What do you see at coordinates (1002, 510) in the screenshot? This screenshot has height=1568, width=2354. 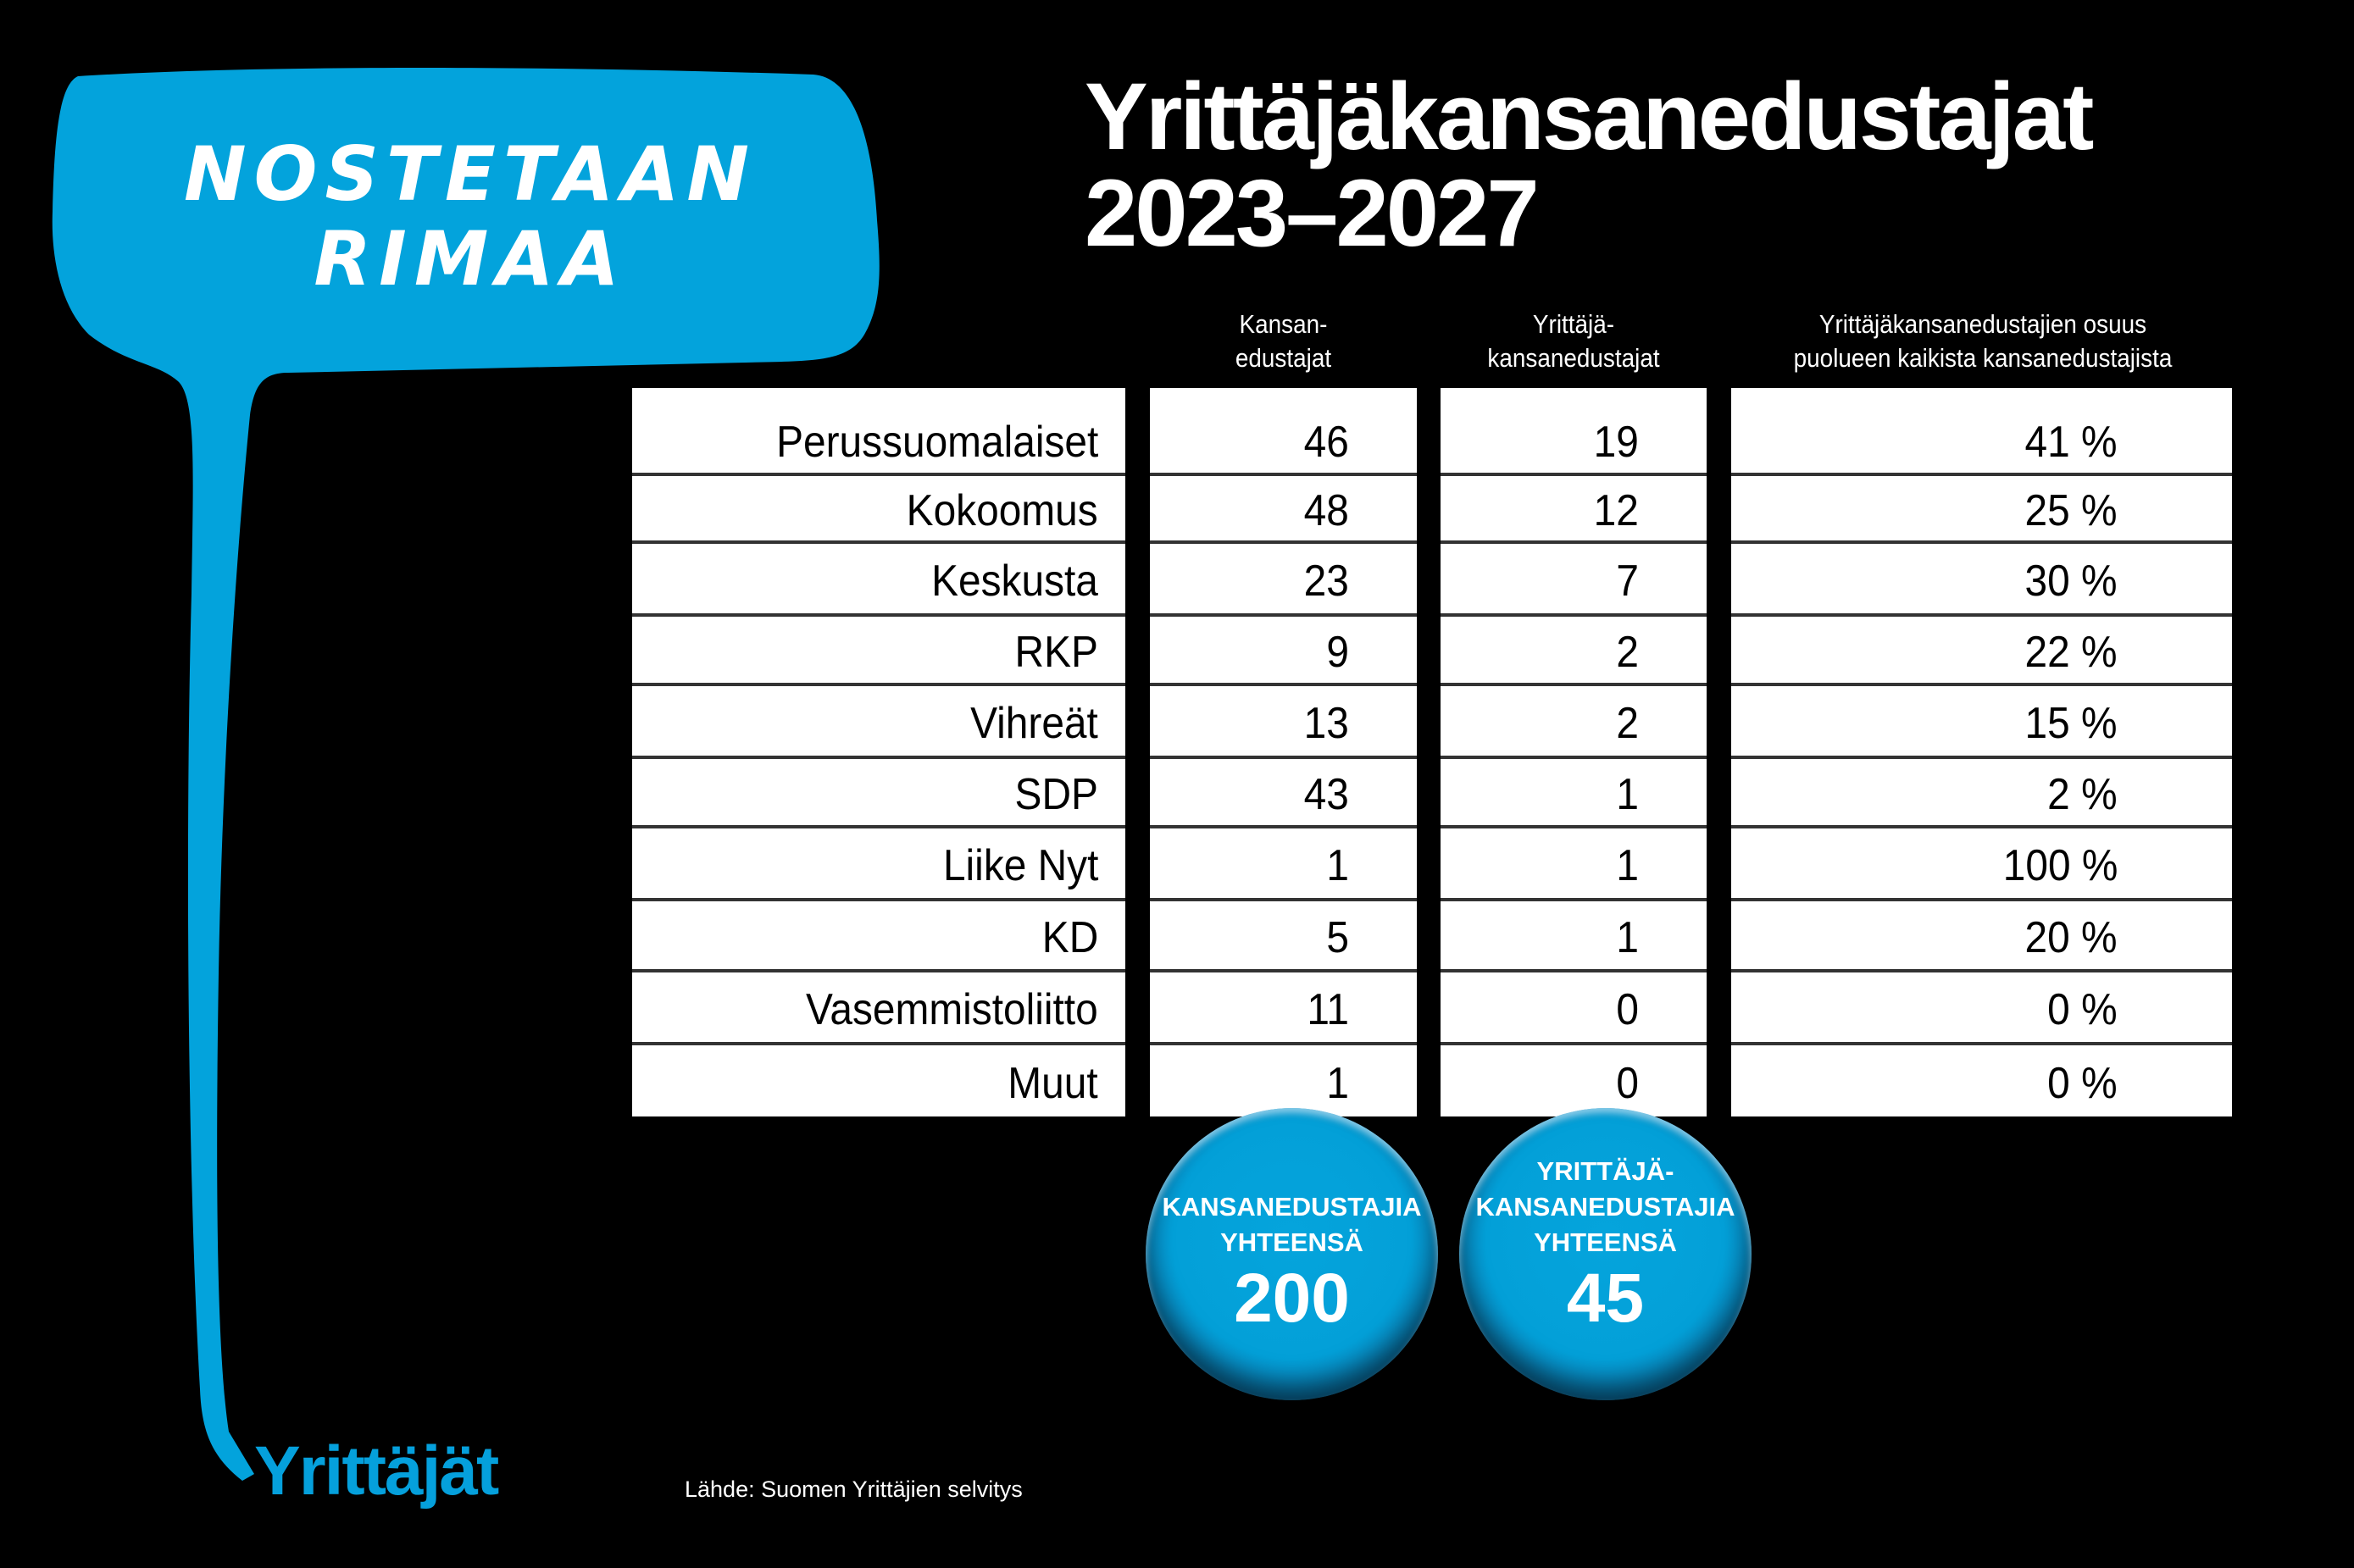 I see `party-cell-text: Kokoomus` at bounding box center [1002, 510].